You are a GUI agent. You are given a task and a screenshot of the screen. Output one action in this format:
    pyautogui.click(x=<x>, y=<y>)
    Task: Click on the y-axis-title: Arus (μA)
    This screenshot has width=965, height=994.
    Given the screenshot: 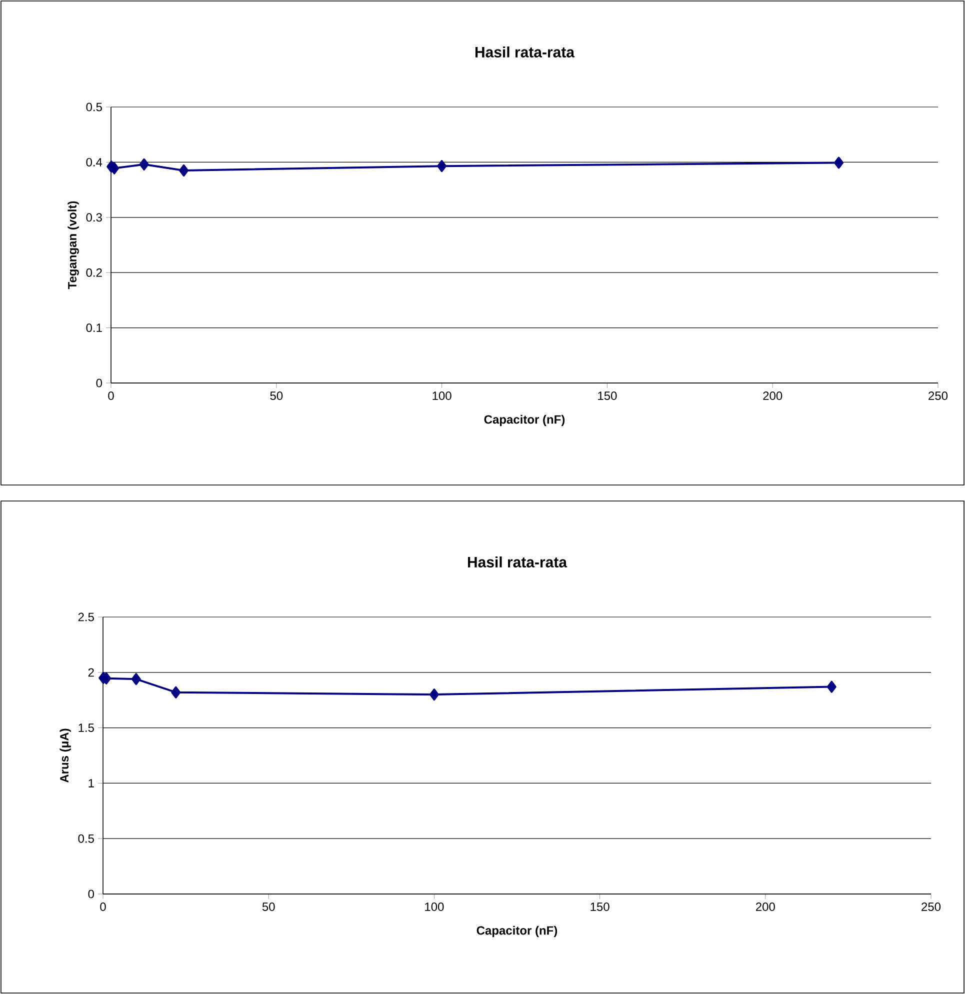 What is the action you would take?
    pyautogui.click(x=65, y=755)
    